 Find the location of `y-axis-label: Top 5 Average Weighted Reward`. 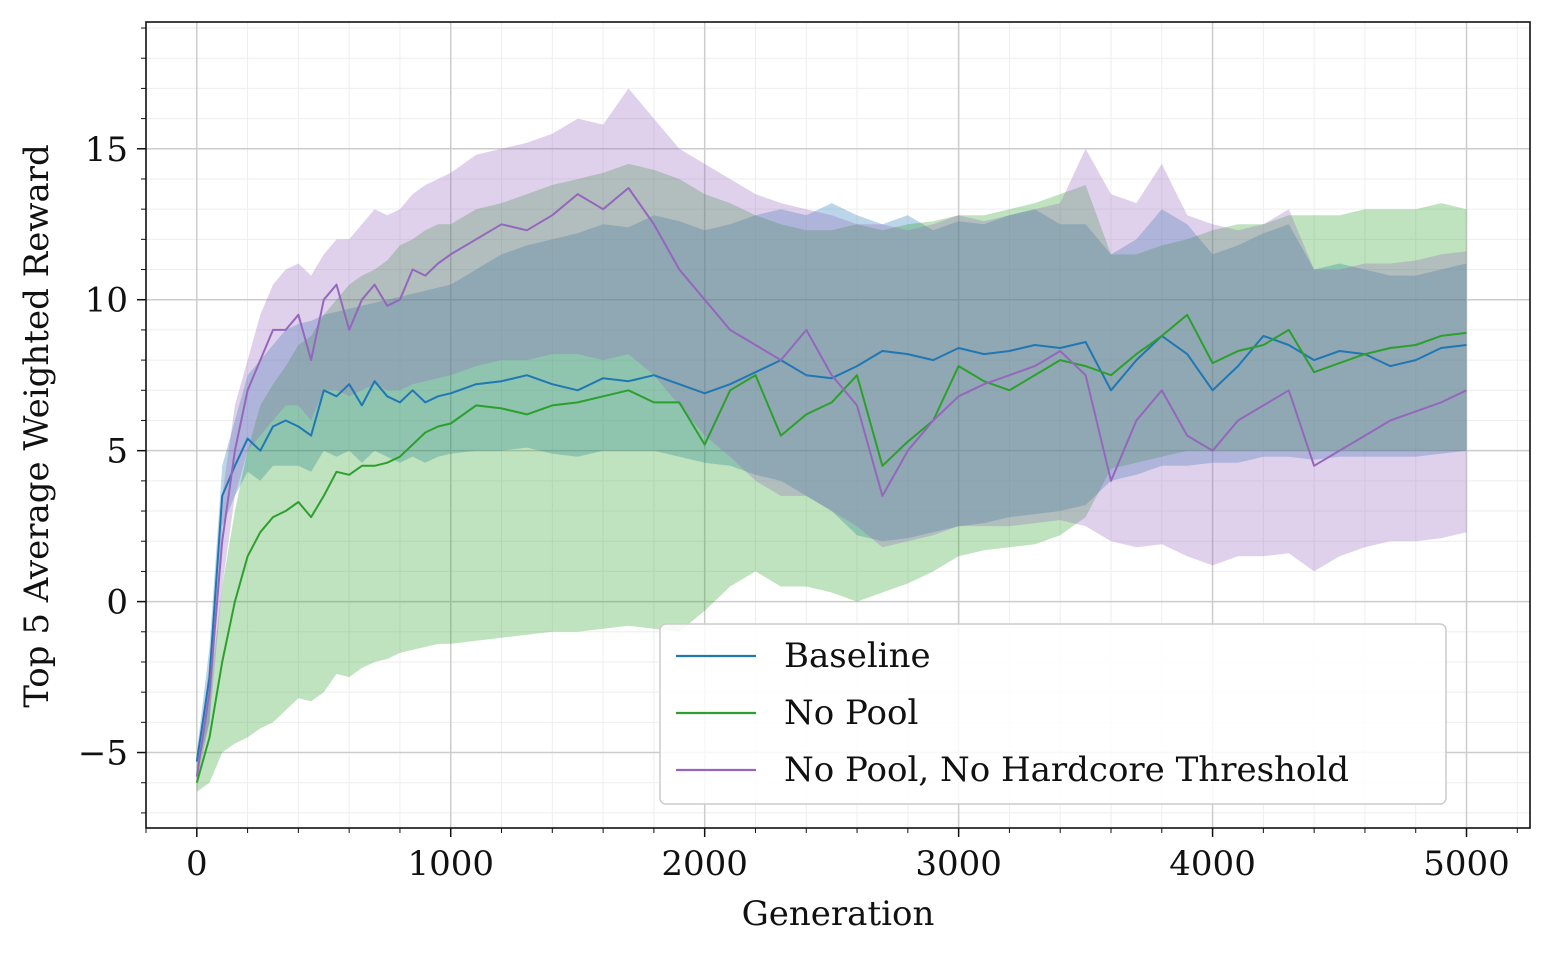

y-axis-label: Top 5 Average Weighted Reward is located at coordinates (37, 426).